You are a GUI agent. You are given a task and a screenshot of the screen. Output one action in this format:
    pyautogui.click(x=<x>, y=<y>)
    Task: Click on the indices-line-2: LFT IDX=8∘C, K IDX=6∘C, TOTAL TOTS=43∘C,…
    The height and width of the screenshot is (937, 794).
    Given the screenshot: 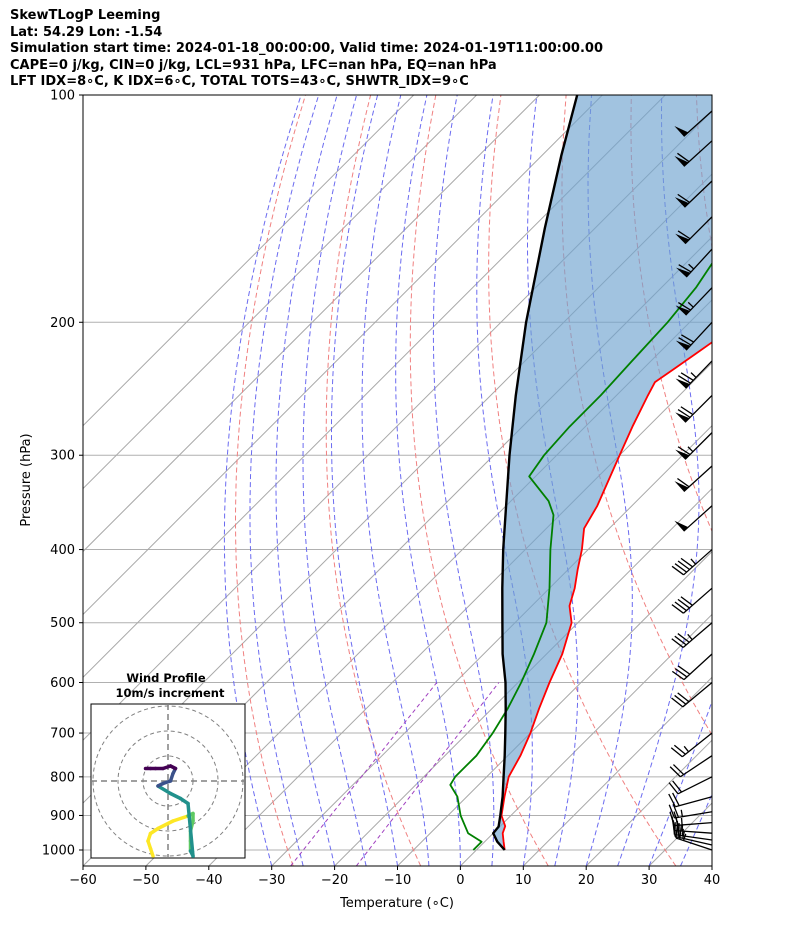 What is the action you would take?
    pyautogui.click(x=239, y=82)
    